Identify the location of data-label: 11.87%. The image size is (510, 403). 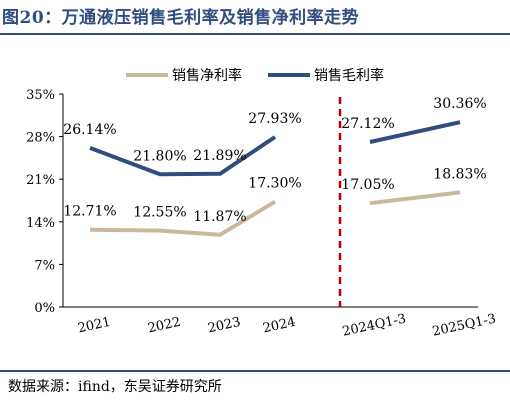
(219, 217).